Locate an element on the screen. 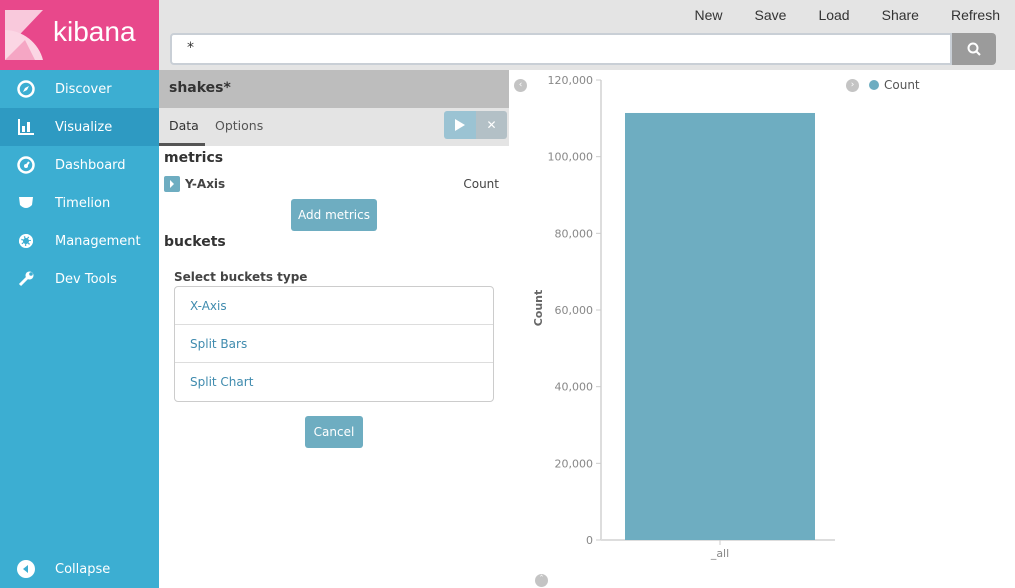  y-tick-label: 0 is located at coordinates (589, 540).